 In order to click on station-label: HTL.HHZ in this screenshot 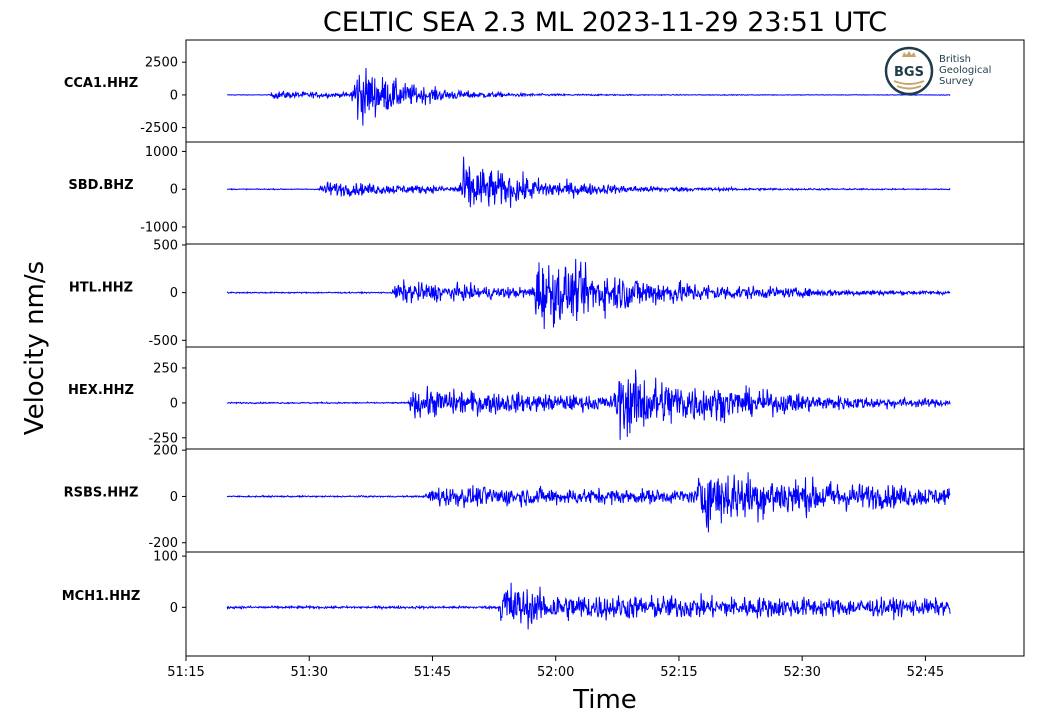, I will do `click(101, 288)`.